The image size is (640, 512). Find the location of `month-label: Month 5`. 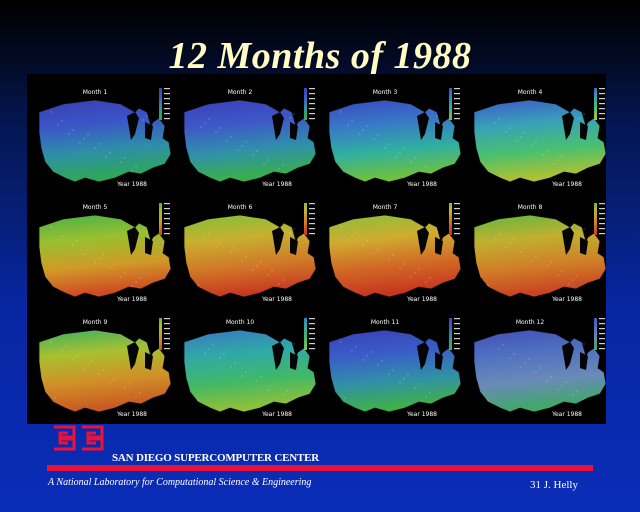

month-label: Month 5 is located at coordinates (95, 207).